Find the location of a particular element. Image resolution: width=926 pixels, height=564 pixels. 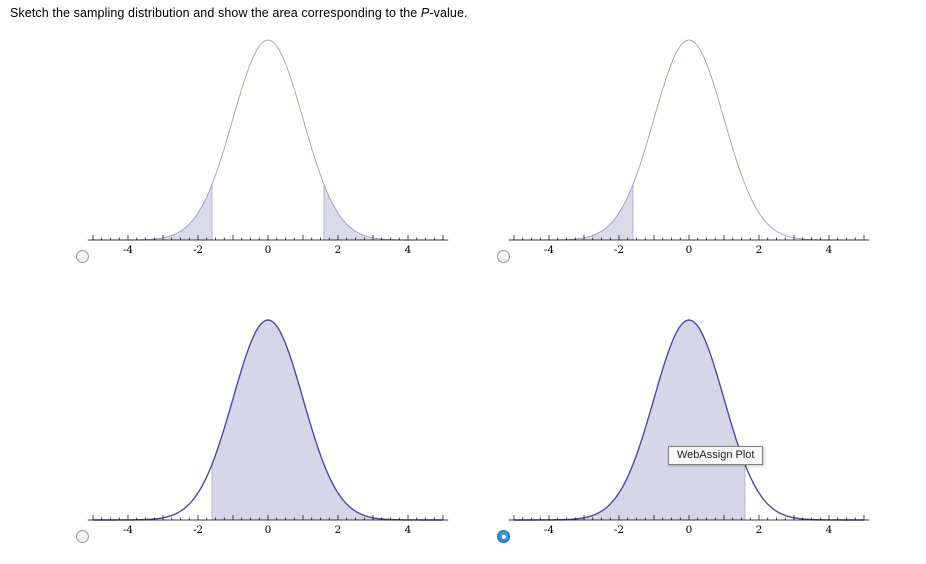

option-4-radio is located at coordinates (503, 536).